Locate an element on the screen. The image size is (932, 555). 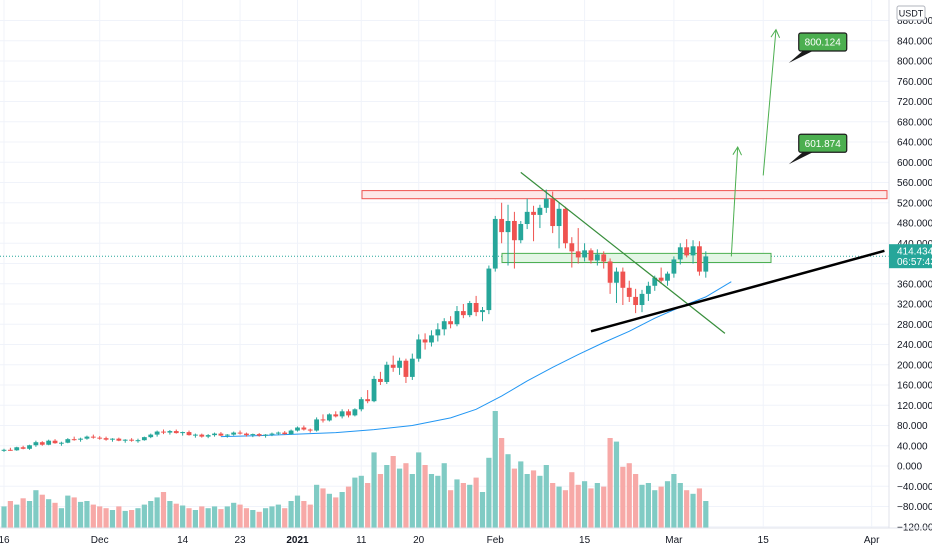
target-callout-601: 601.874 is located at coordinates (818, 149).